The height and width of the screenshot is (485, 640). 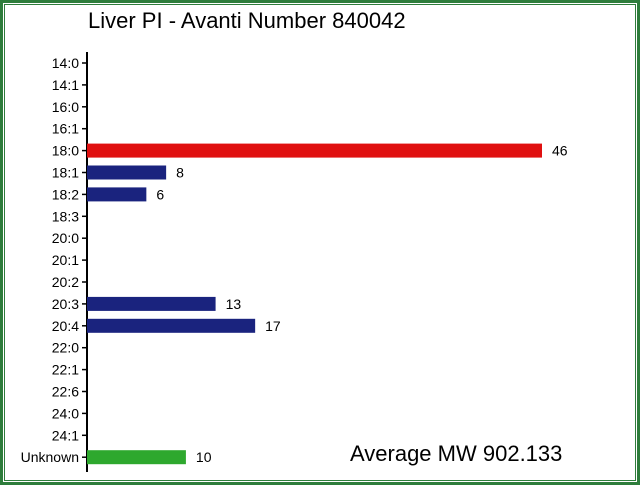 What do you see at coordinates (456, 453) in the screenshot?
I see `average-mw-annotation: Average MW 902.133` at bounding box center [456, 453].